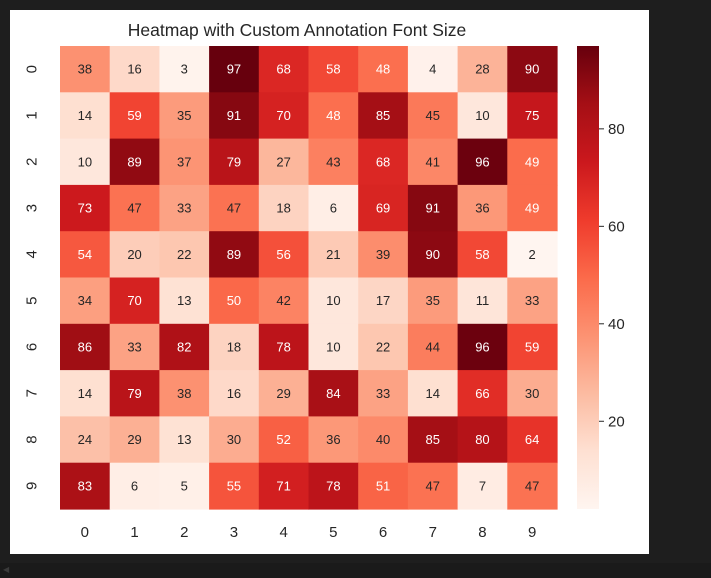 This screenshot has width=711, height=578. I want to click on y-axis-ticks: 0 1 2 3 4 5 6 7 8 9, so click(32, 277).